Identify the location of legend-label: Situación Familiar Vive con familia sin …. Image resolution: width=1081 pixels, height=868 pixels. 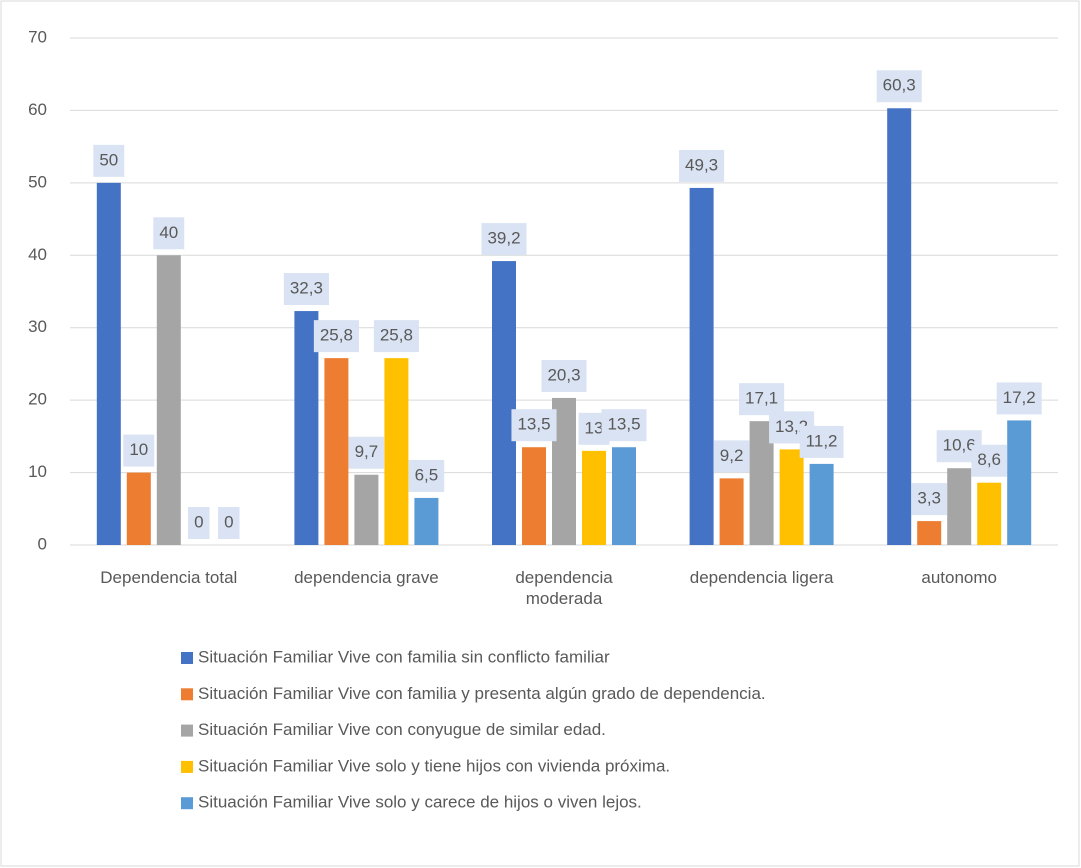
(404, 656).